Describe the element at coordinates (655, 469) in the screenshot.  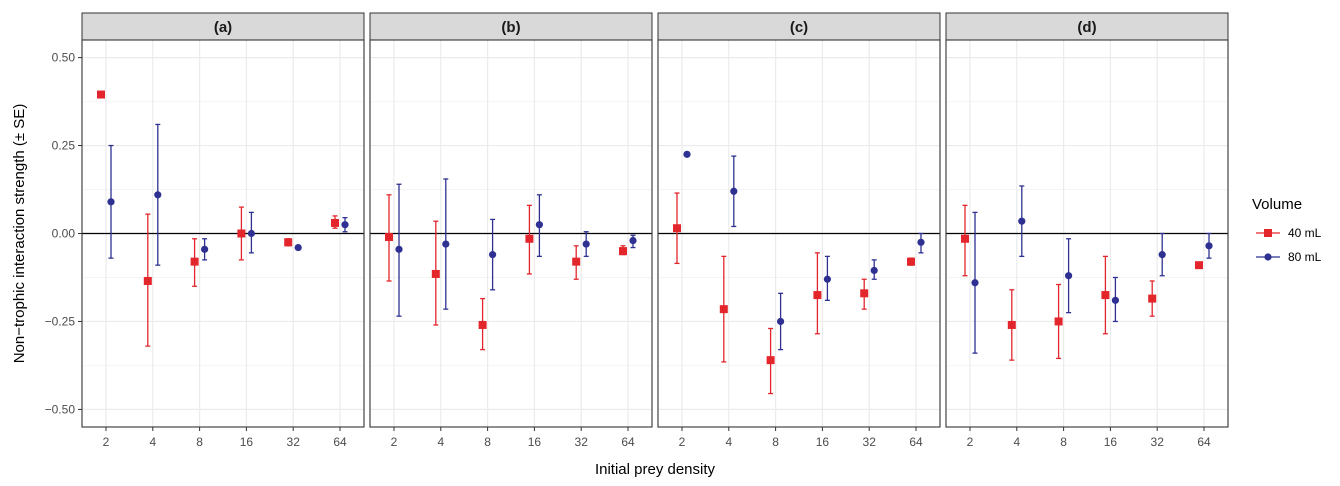
I see `x-axis-title: Initial prey density` at that location.